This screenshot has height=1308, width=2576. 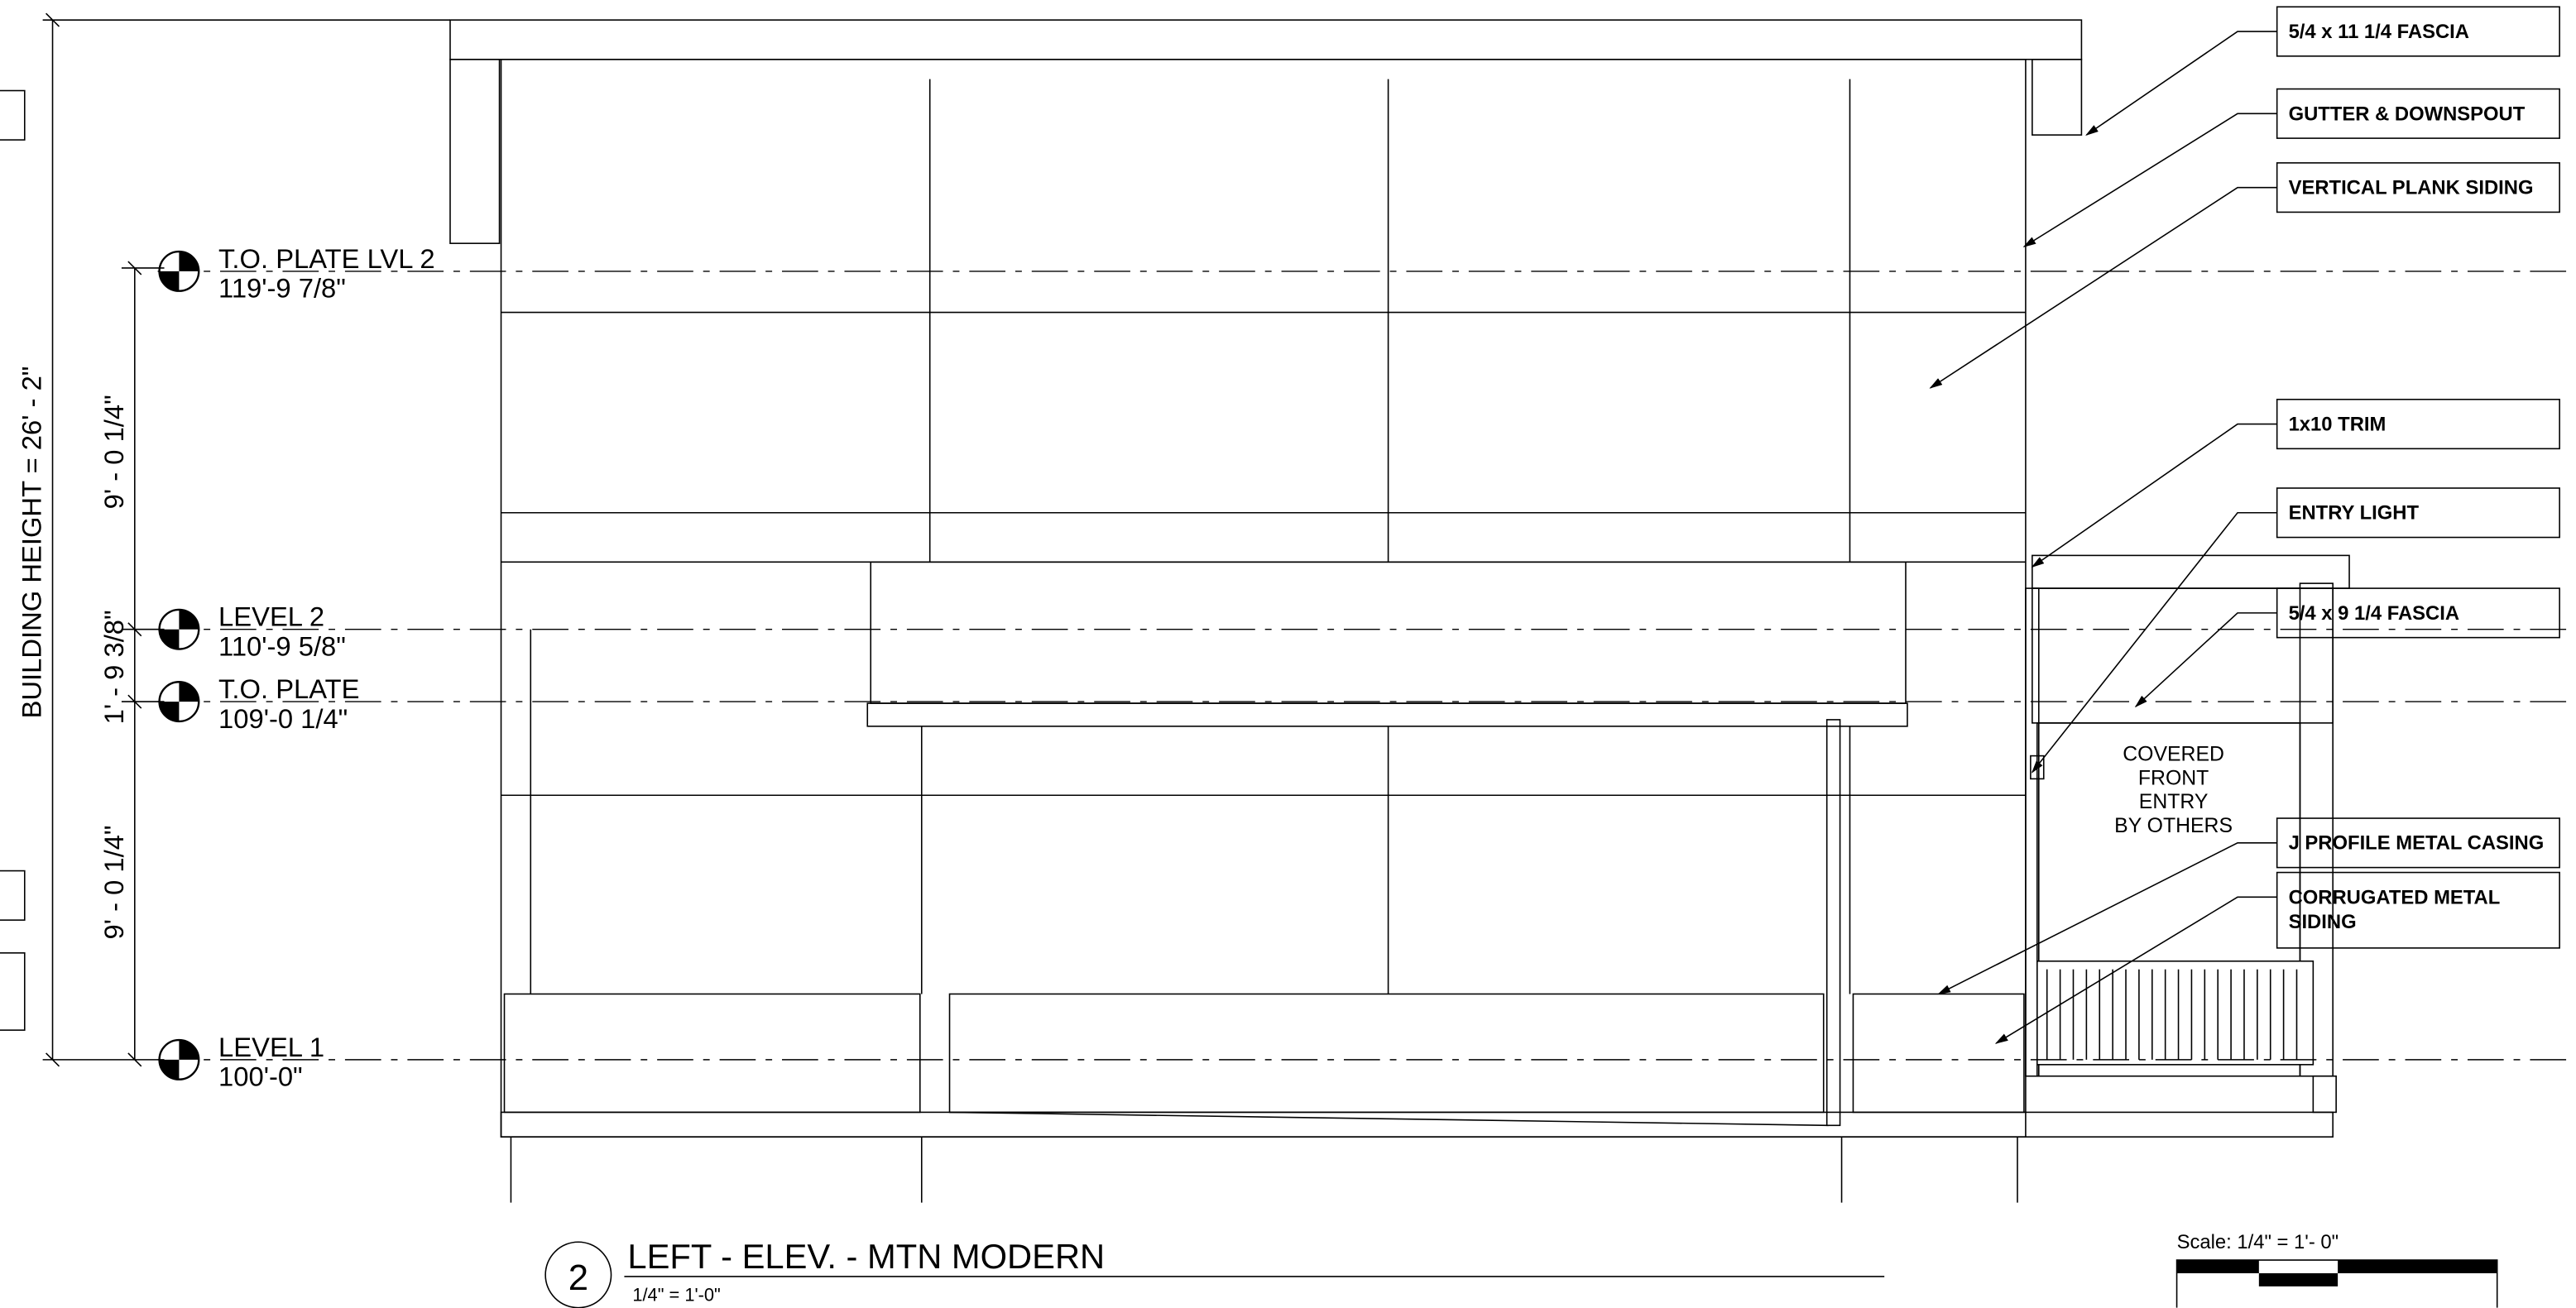 I want to click on level-elevation: 110'-9 5/8", so click(x=282, y=645).